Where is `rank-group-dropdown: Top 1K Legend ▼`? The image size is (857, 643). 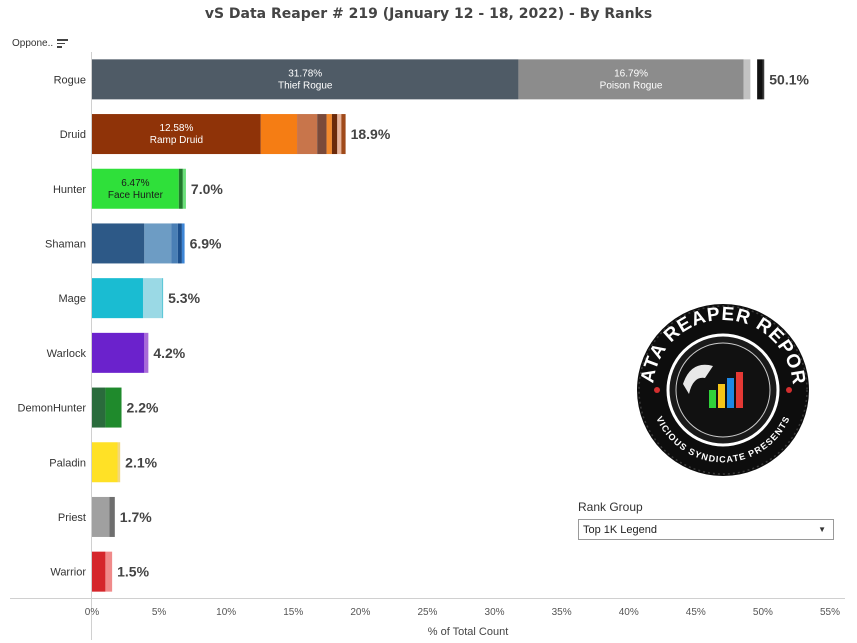 rank-group-dropdown: Top 1K Legend ▼ is located at coordinates (706, 529).